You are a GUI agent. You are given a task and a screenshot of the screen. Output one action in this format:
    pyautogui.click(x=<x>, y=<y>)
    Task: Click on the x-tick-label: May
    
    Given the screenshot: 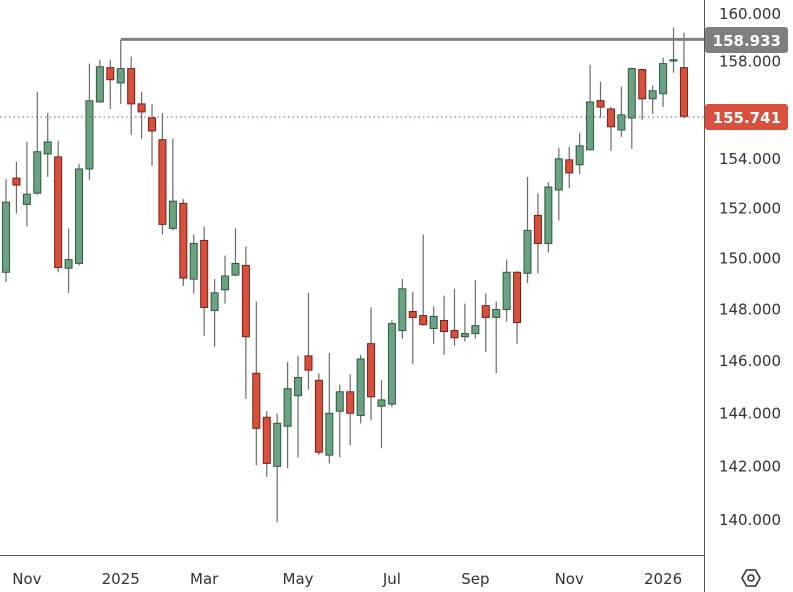 What is the action you would take?
    pyautogui.click(x=298, y=579)
    